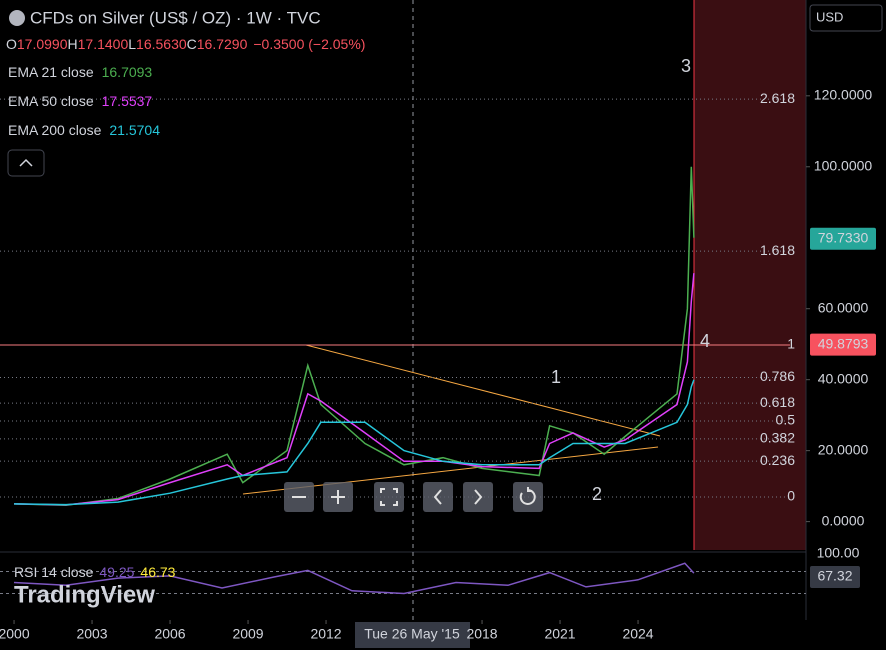 This screenshot has height=650, width=886. Describe the element at coordinates (786, 420) in the screenshot. I see `fib-label: 0.5` at that location.